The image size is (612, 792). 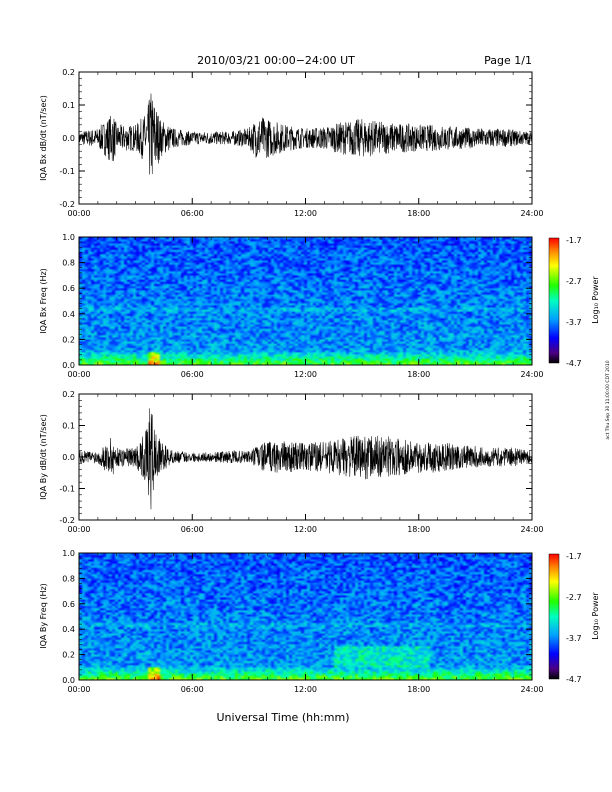 I want to click on by-colorbar-tick: -3.7, so click(x=574, y=638).